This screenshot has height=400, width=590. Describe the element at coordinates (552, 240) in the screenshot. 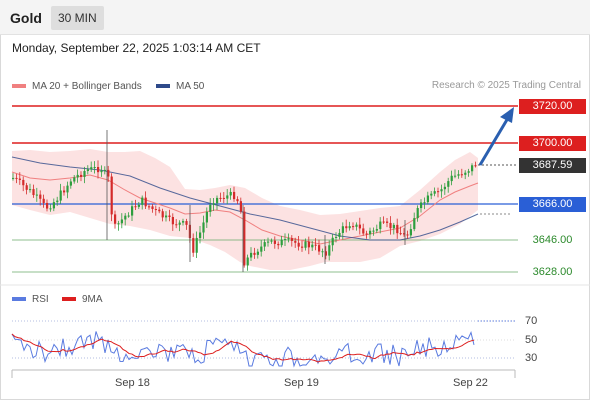

I see `support-1-label: 3646.00` at that location.